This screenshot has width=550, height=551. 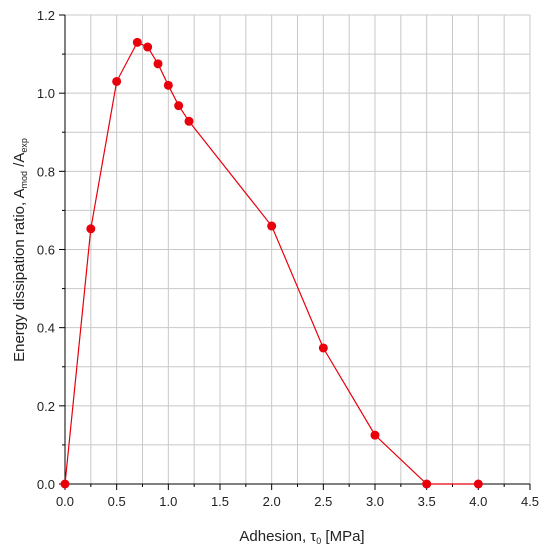 What do you see at coordinates (46, 406) in the screenshot?
I see `y-tick-label: 0.2` at bounding box center [46, 406].